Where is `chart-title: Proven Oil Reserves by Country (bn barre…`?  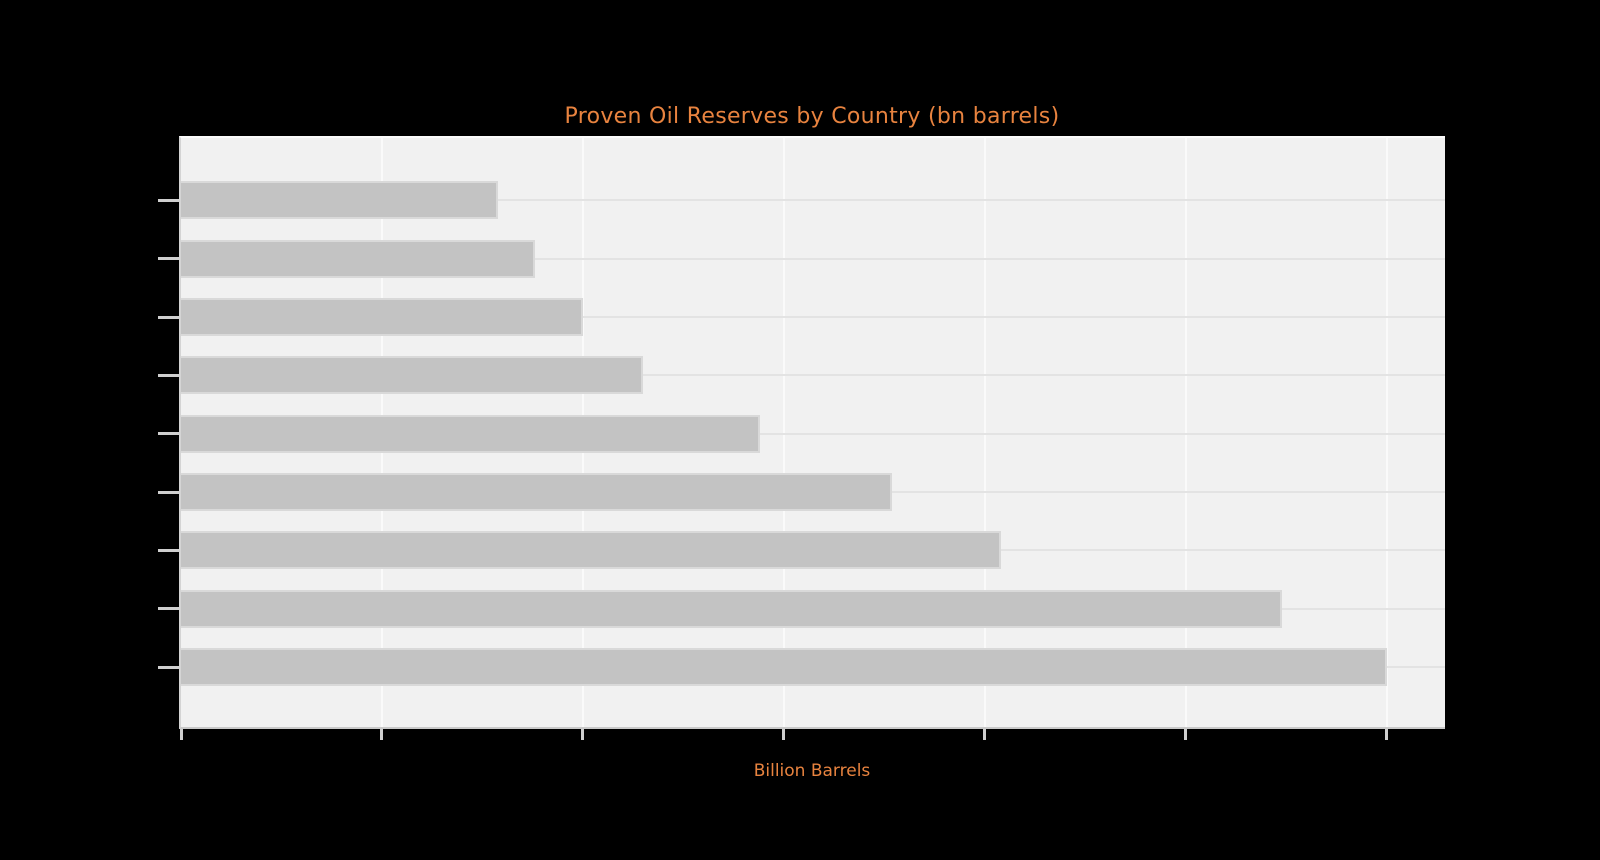 chart-title: Proven Oil Reserves by Country (bn barre… is located at coordinates (812, 116).